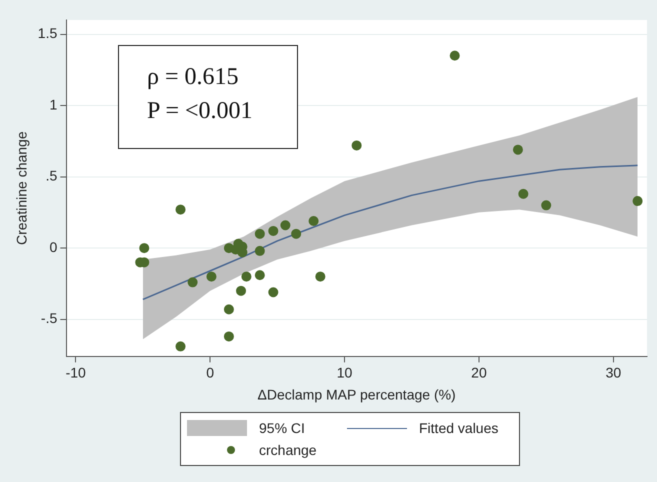  I want to click on x-tick-label: 20, so click(479, 372).